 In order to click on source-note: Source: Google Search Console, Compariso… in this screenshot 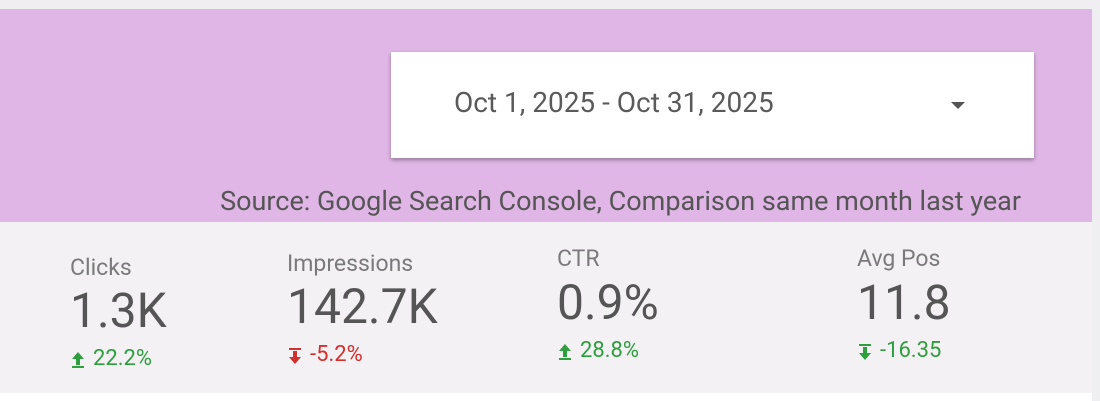, I will do `click(620, 201)`.